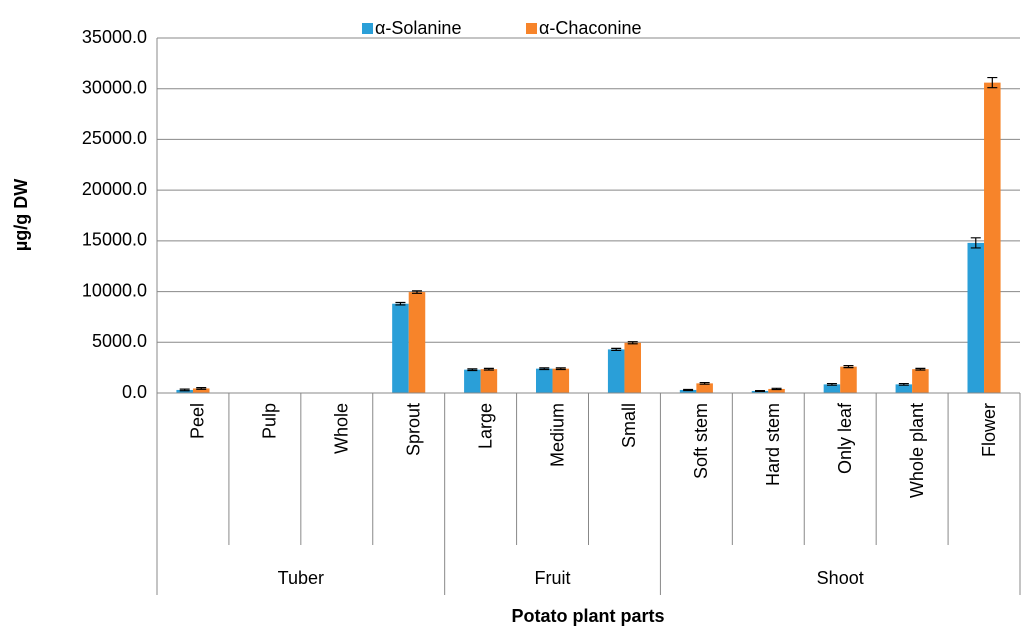 This screenshot has width=1022, height=631. What do you see at coordinates (198, 421) in the screenshot?
I see `x-tick-label: Peel` at bounding box center [198, 421].